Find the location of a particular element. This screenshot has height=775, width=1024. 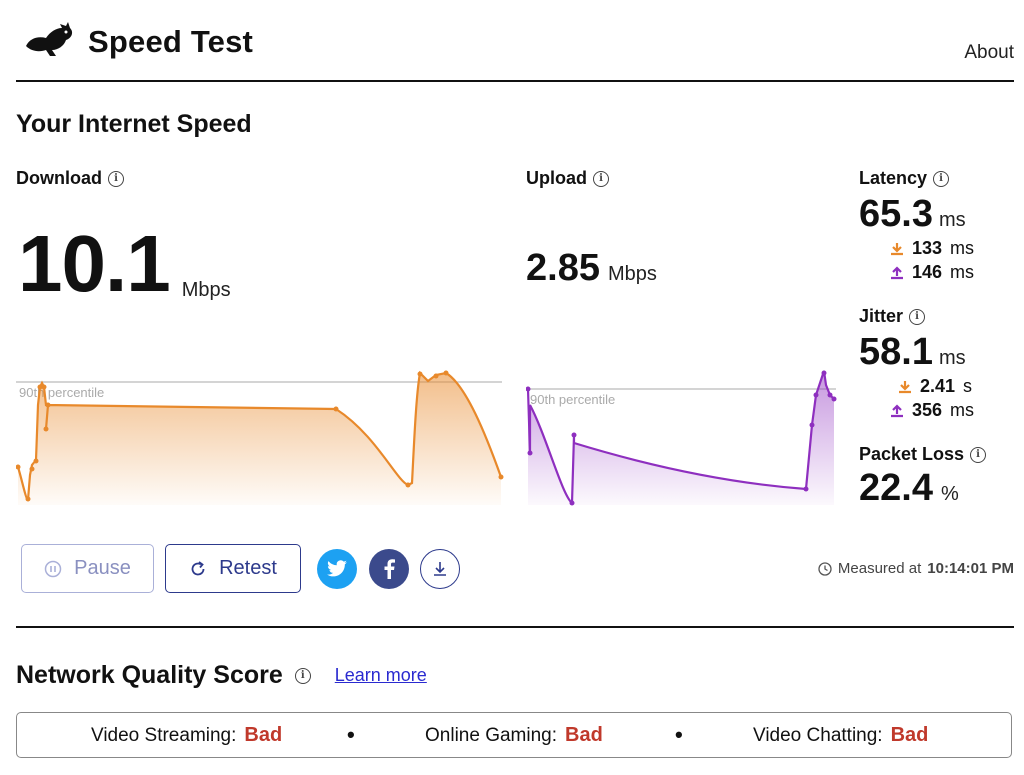

quality-item: Video Streaming: Bad is located at coordinates (186, 735).